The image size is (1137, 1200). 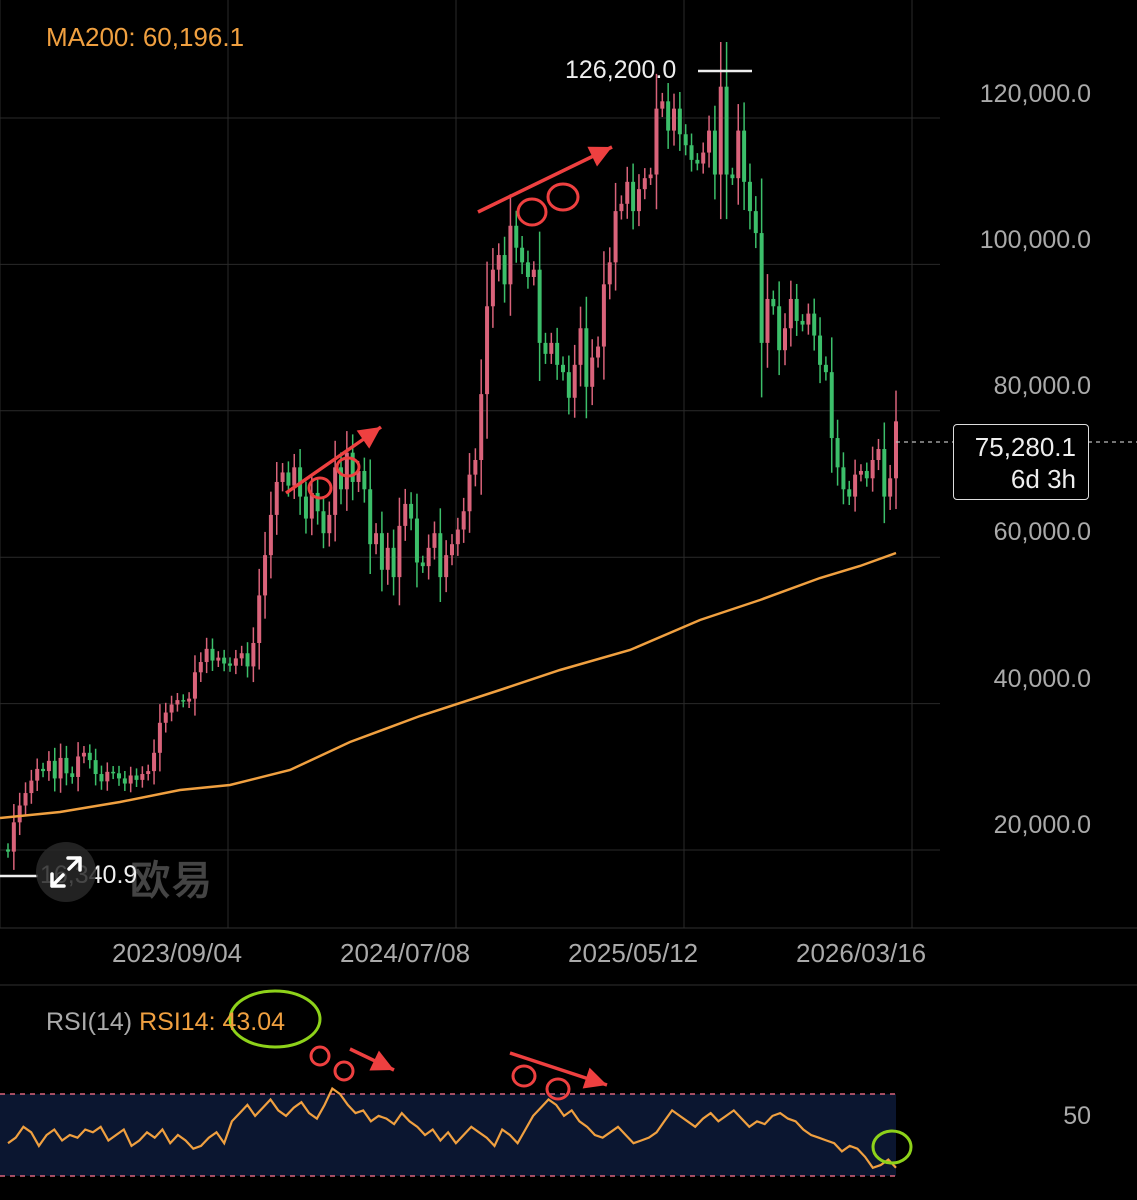 What do you see at coordinates (1042, 825) in the screenshot?
I see `y-tick-label: 20,000.0` at bounding box center [1042, 825].